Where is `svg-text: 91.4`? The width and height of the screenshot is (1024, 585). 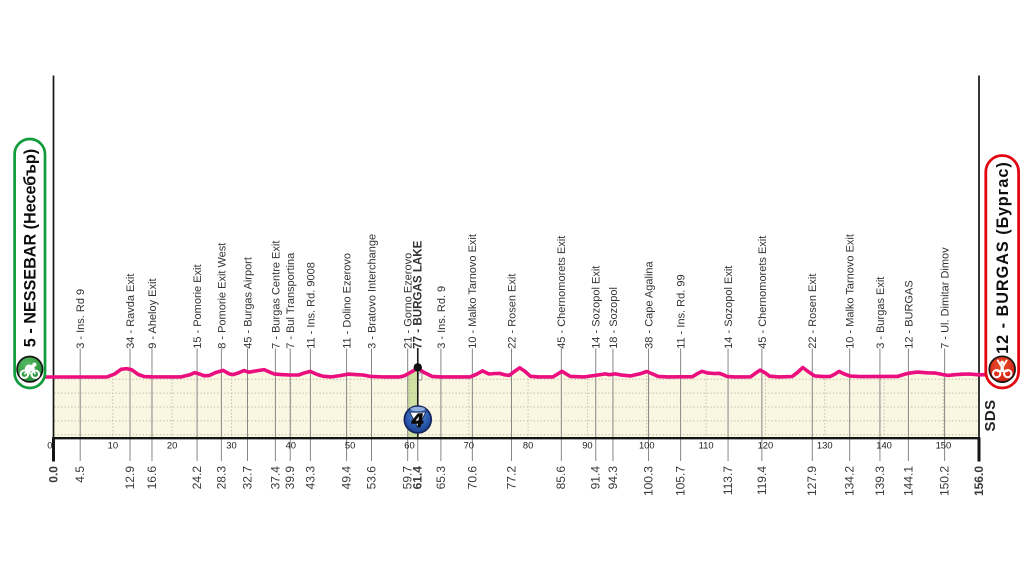
svg-text: 91.4 is located at coordinates (596, 478).